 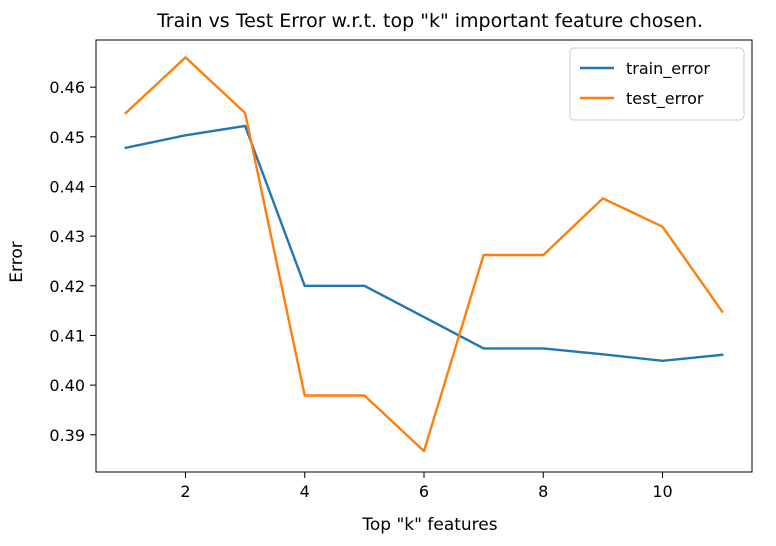 I want to click on legend: train_error test_error, so click(x=657, y=84).